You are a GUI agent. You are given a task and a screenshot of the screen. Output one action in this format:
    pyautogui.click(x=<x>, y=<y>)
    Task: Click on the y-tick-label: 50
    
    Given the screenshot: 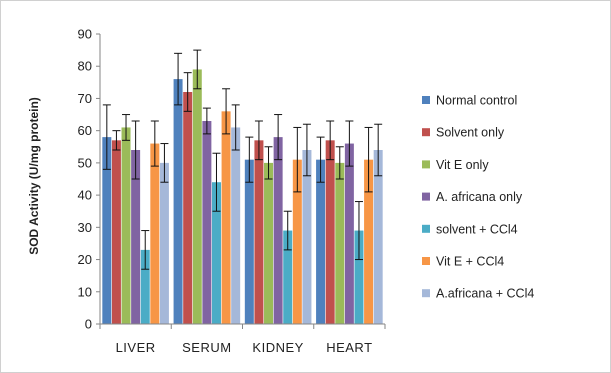 What is the action you would take?
    pyautogui.click(x=85, y=162)
    